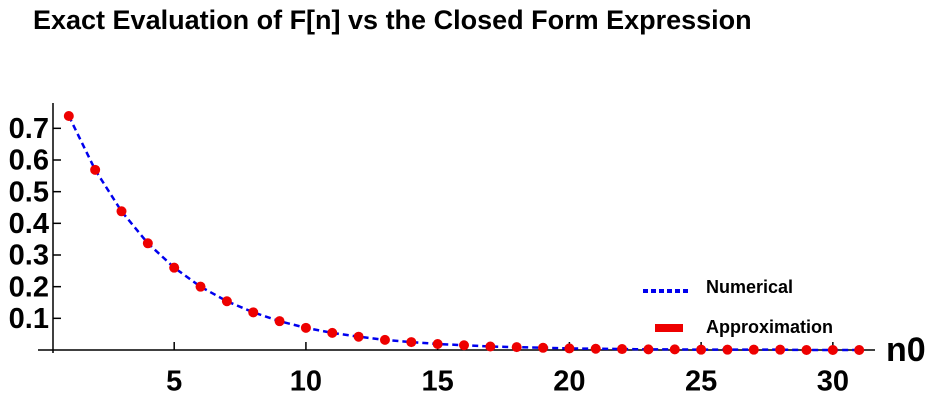 The image size is (934, 401). What do you see at coordinates (438, 382) in the screenshot?
I see `x-tick-label: 15` at bounding box center [438, 382].